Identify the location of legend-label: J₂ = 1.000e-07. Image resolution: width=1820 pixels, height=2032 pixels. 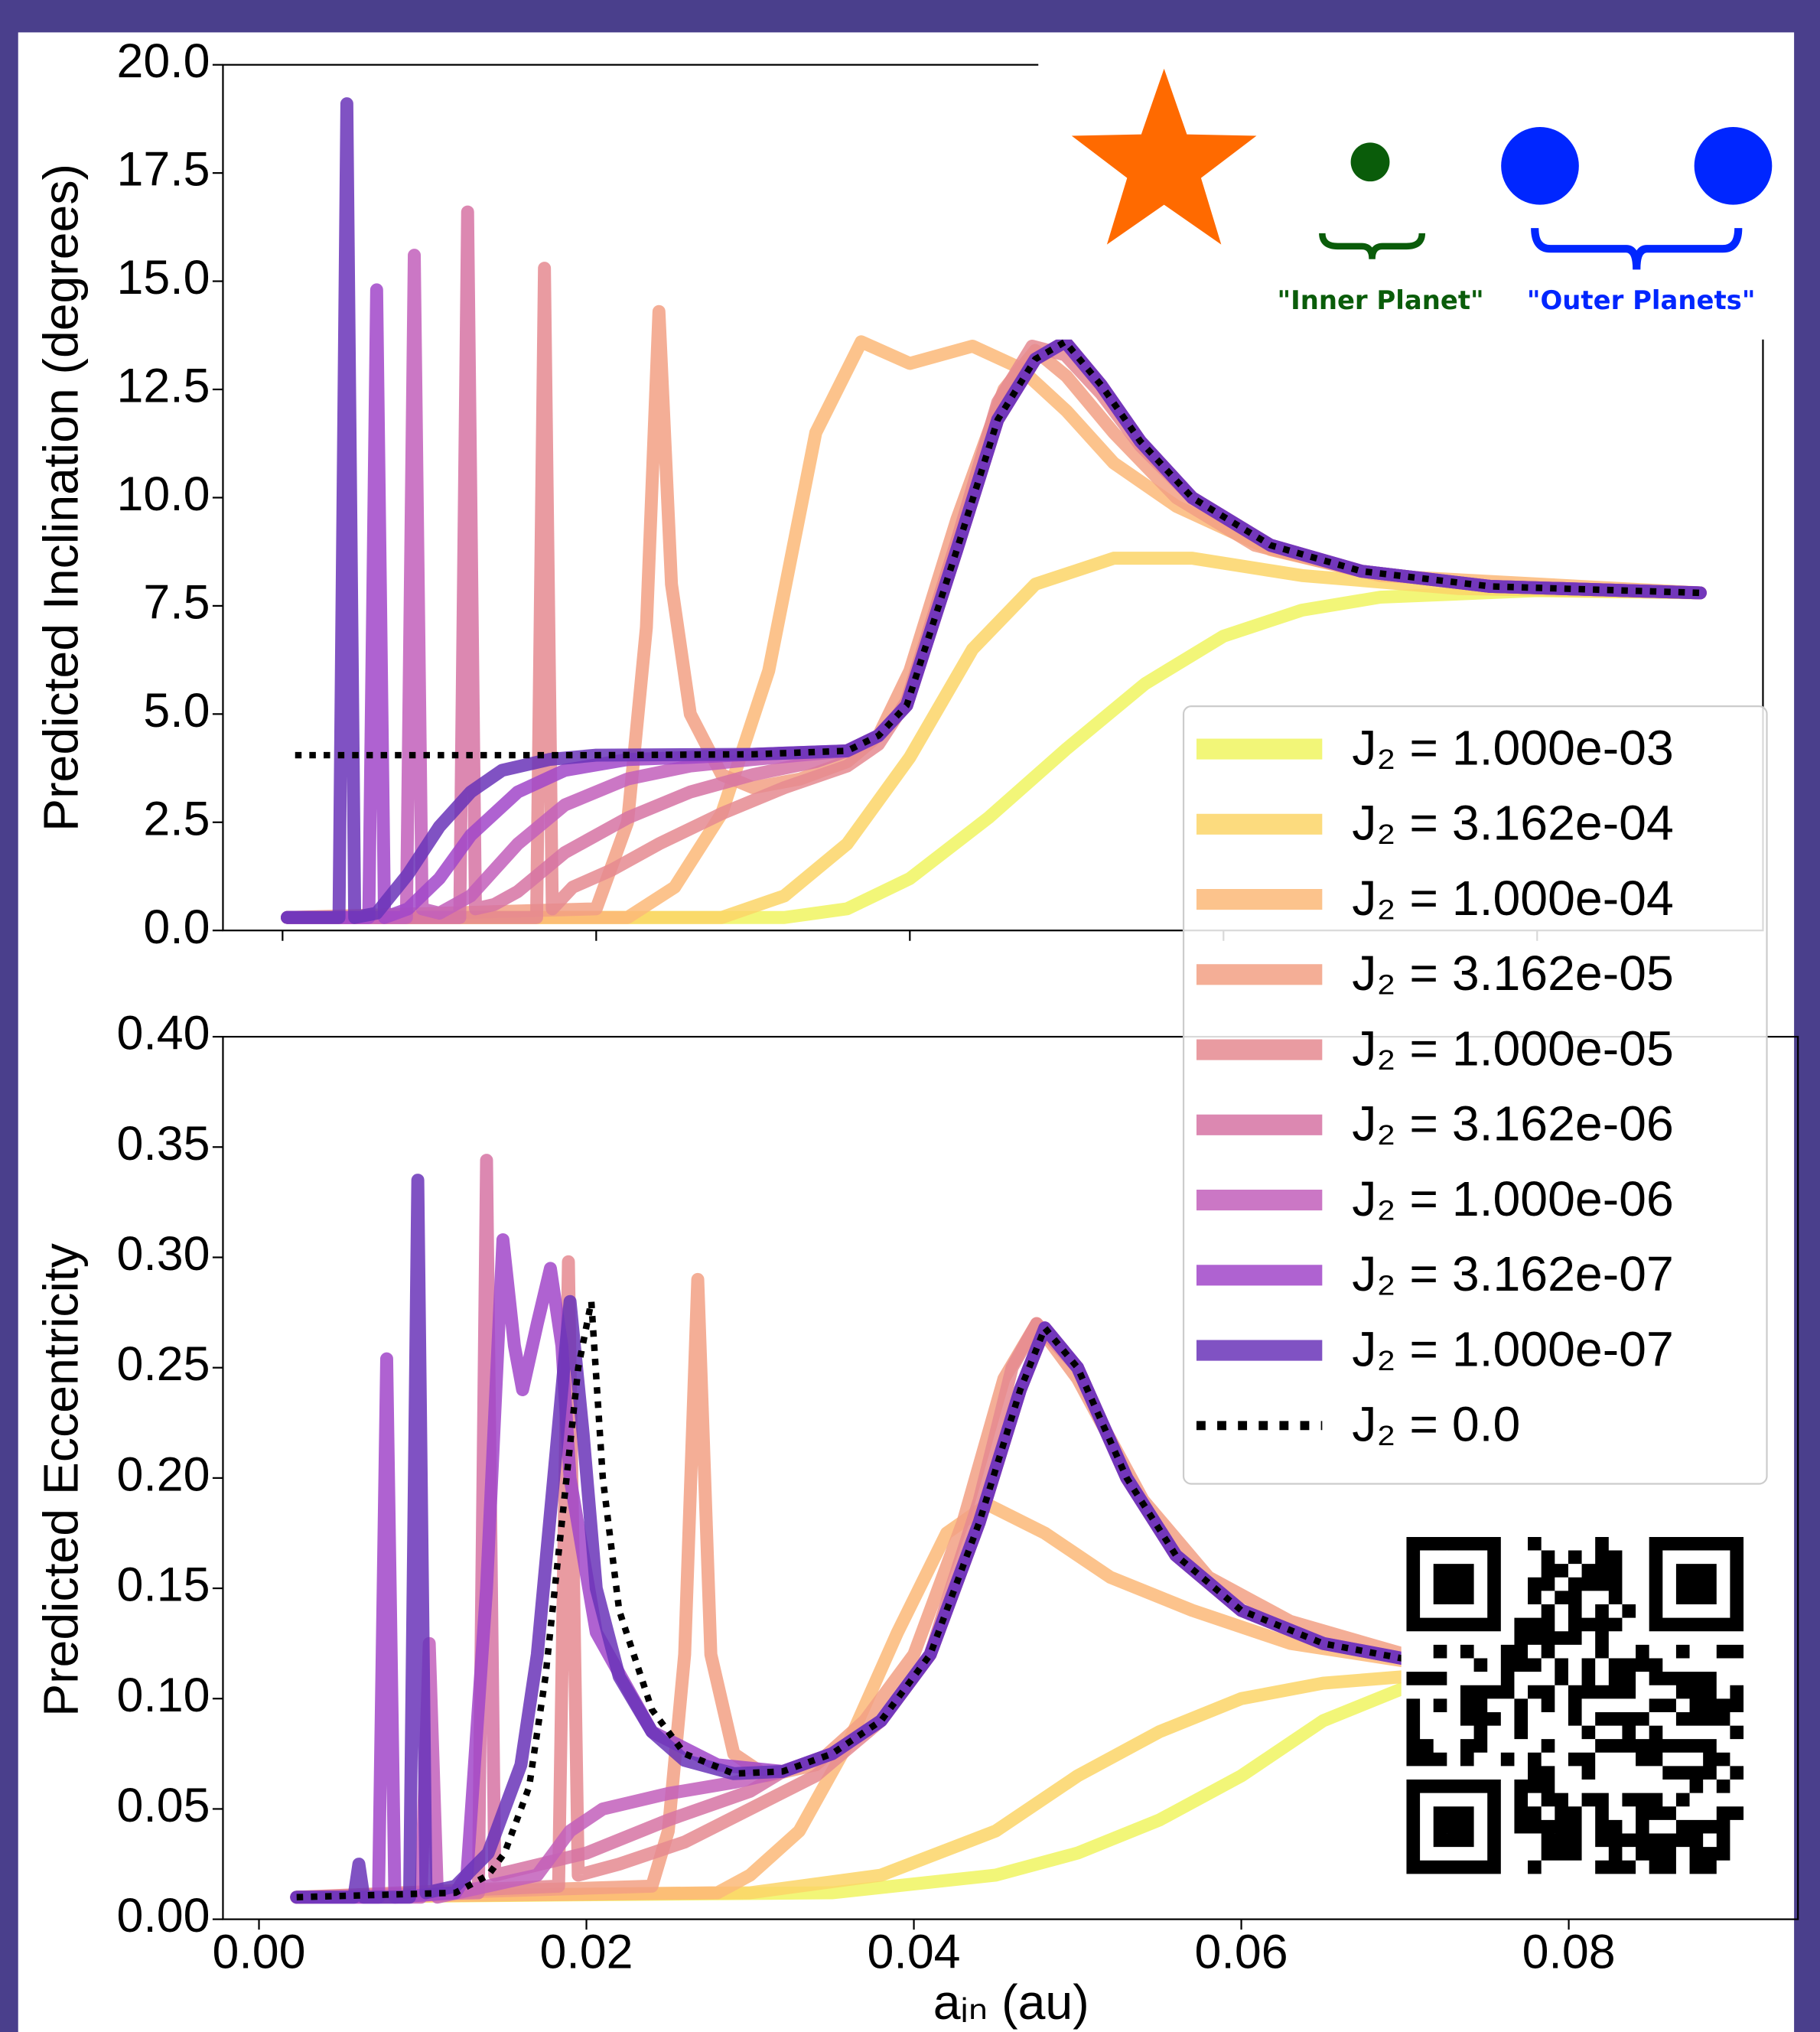
(1512, 1348).